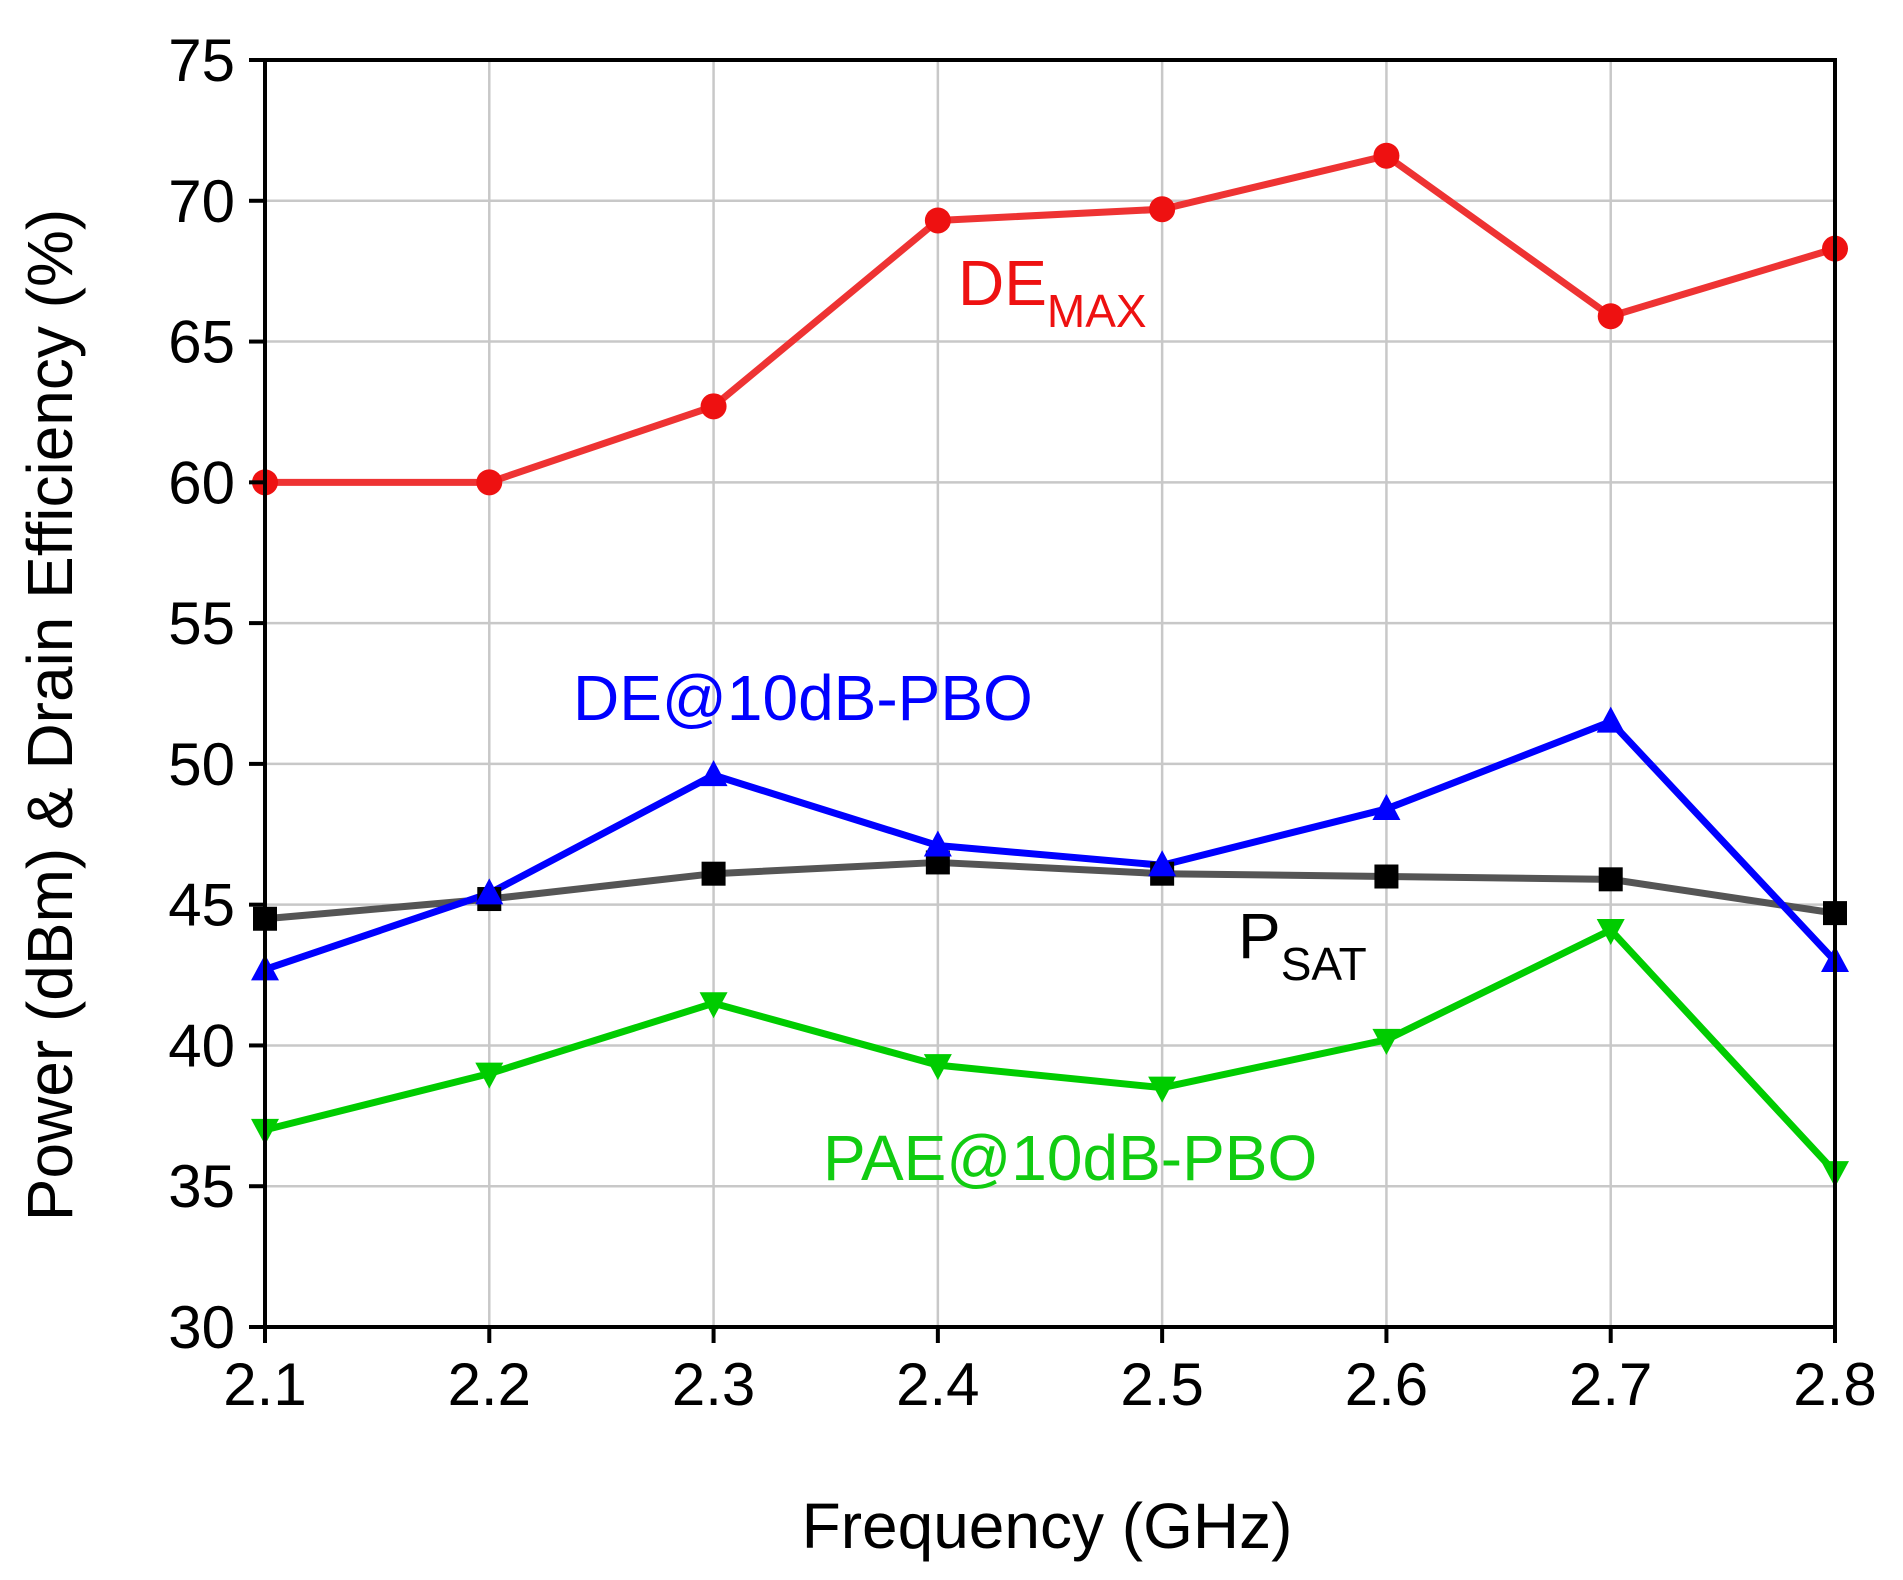 This screenshot has width=1903, height=1580. Describe the element at coordinates (1259, 936) in the screenshot. I see `series-label-psat-main: P` at that location.